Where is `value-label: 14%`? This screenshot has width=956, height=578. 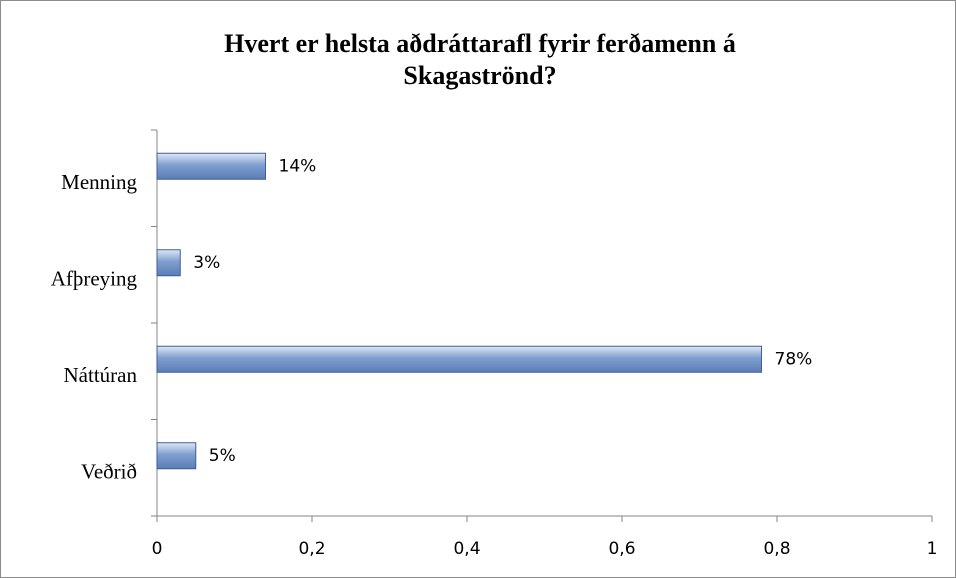 value-label: 14% is located at coordinates (298, 166).